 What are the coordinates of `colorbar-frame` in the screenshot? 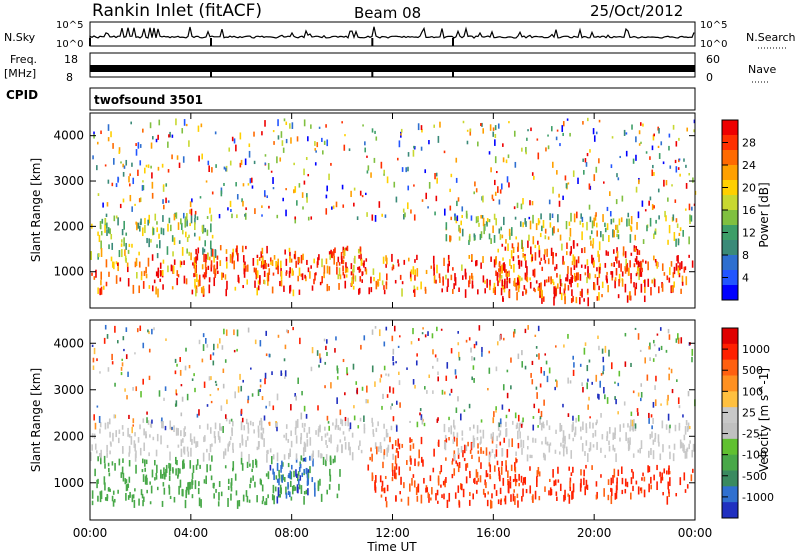 It's located at (730, 423).